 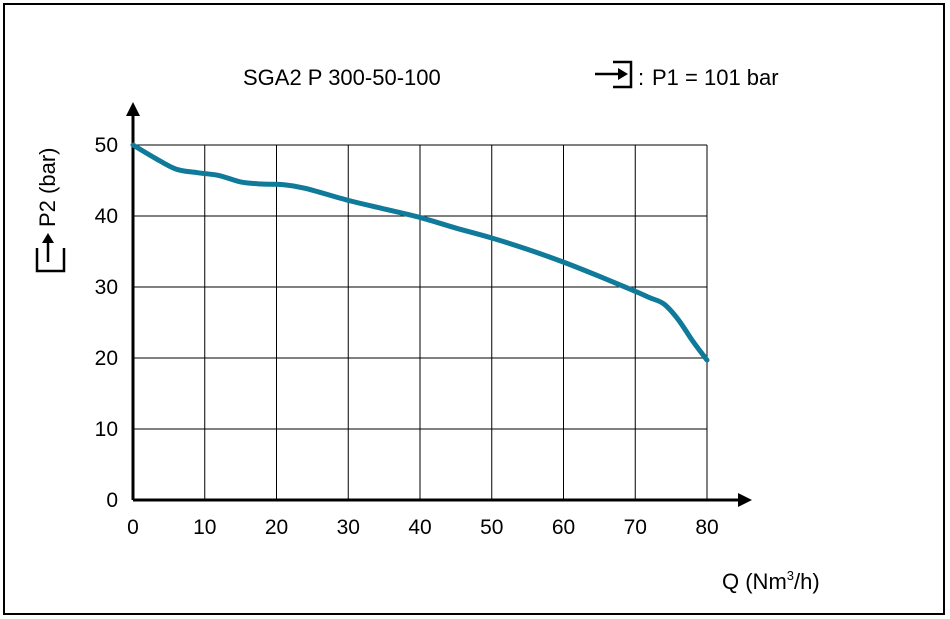 I want to click on y-axis-label: P2 (bar), so click(x=47, y=187).